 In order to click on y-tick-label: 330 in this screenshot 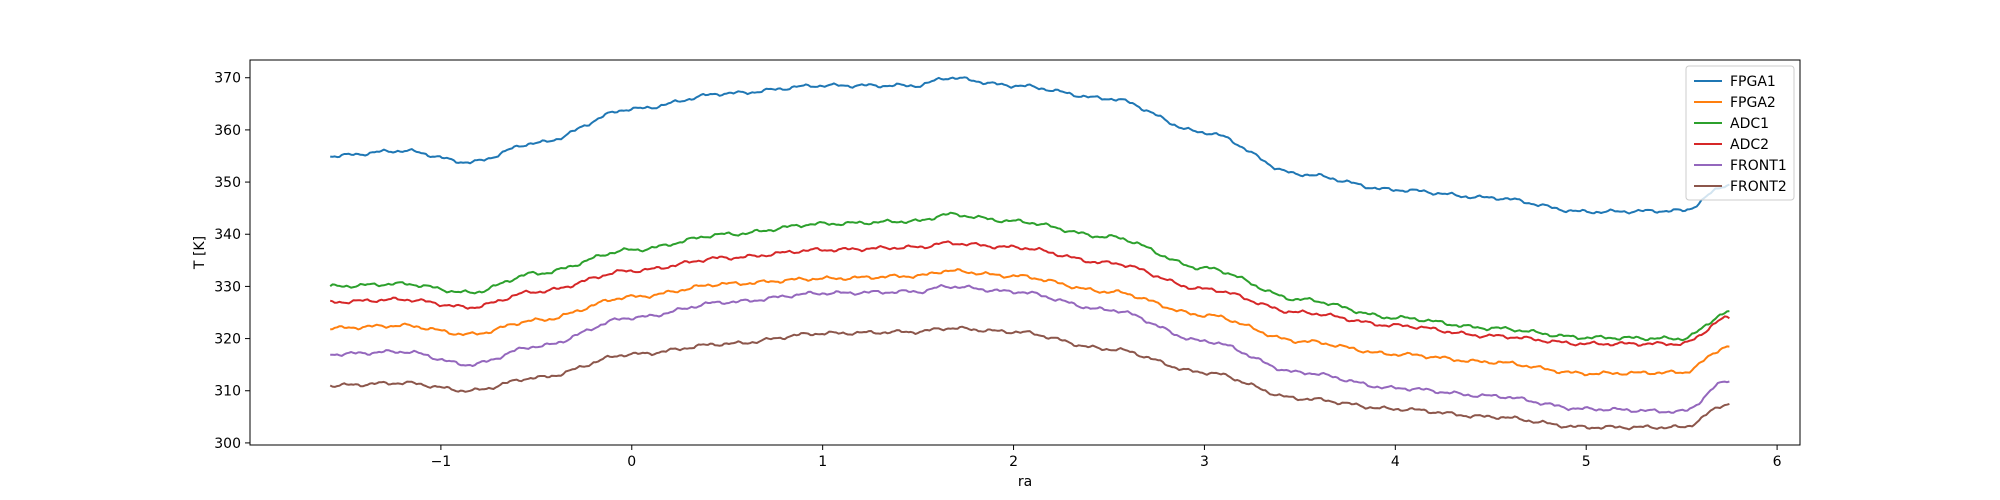, I will do `click(227, 287)`.